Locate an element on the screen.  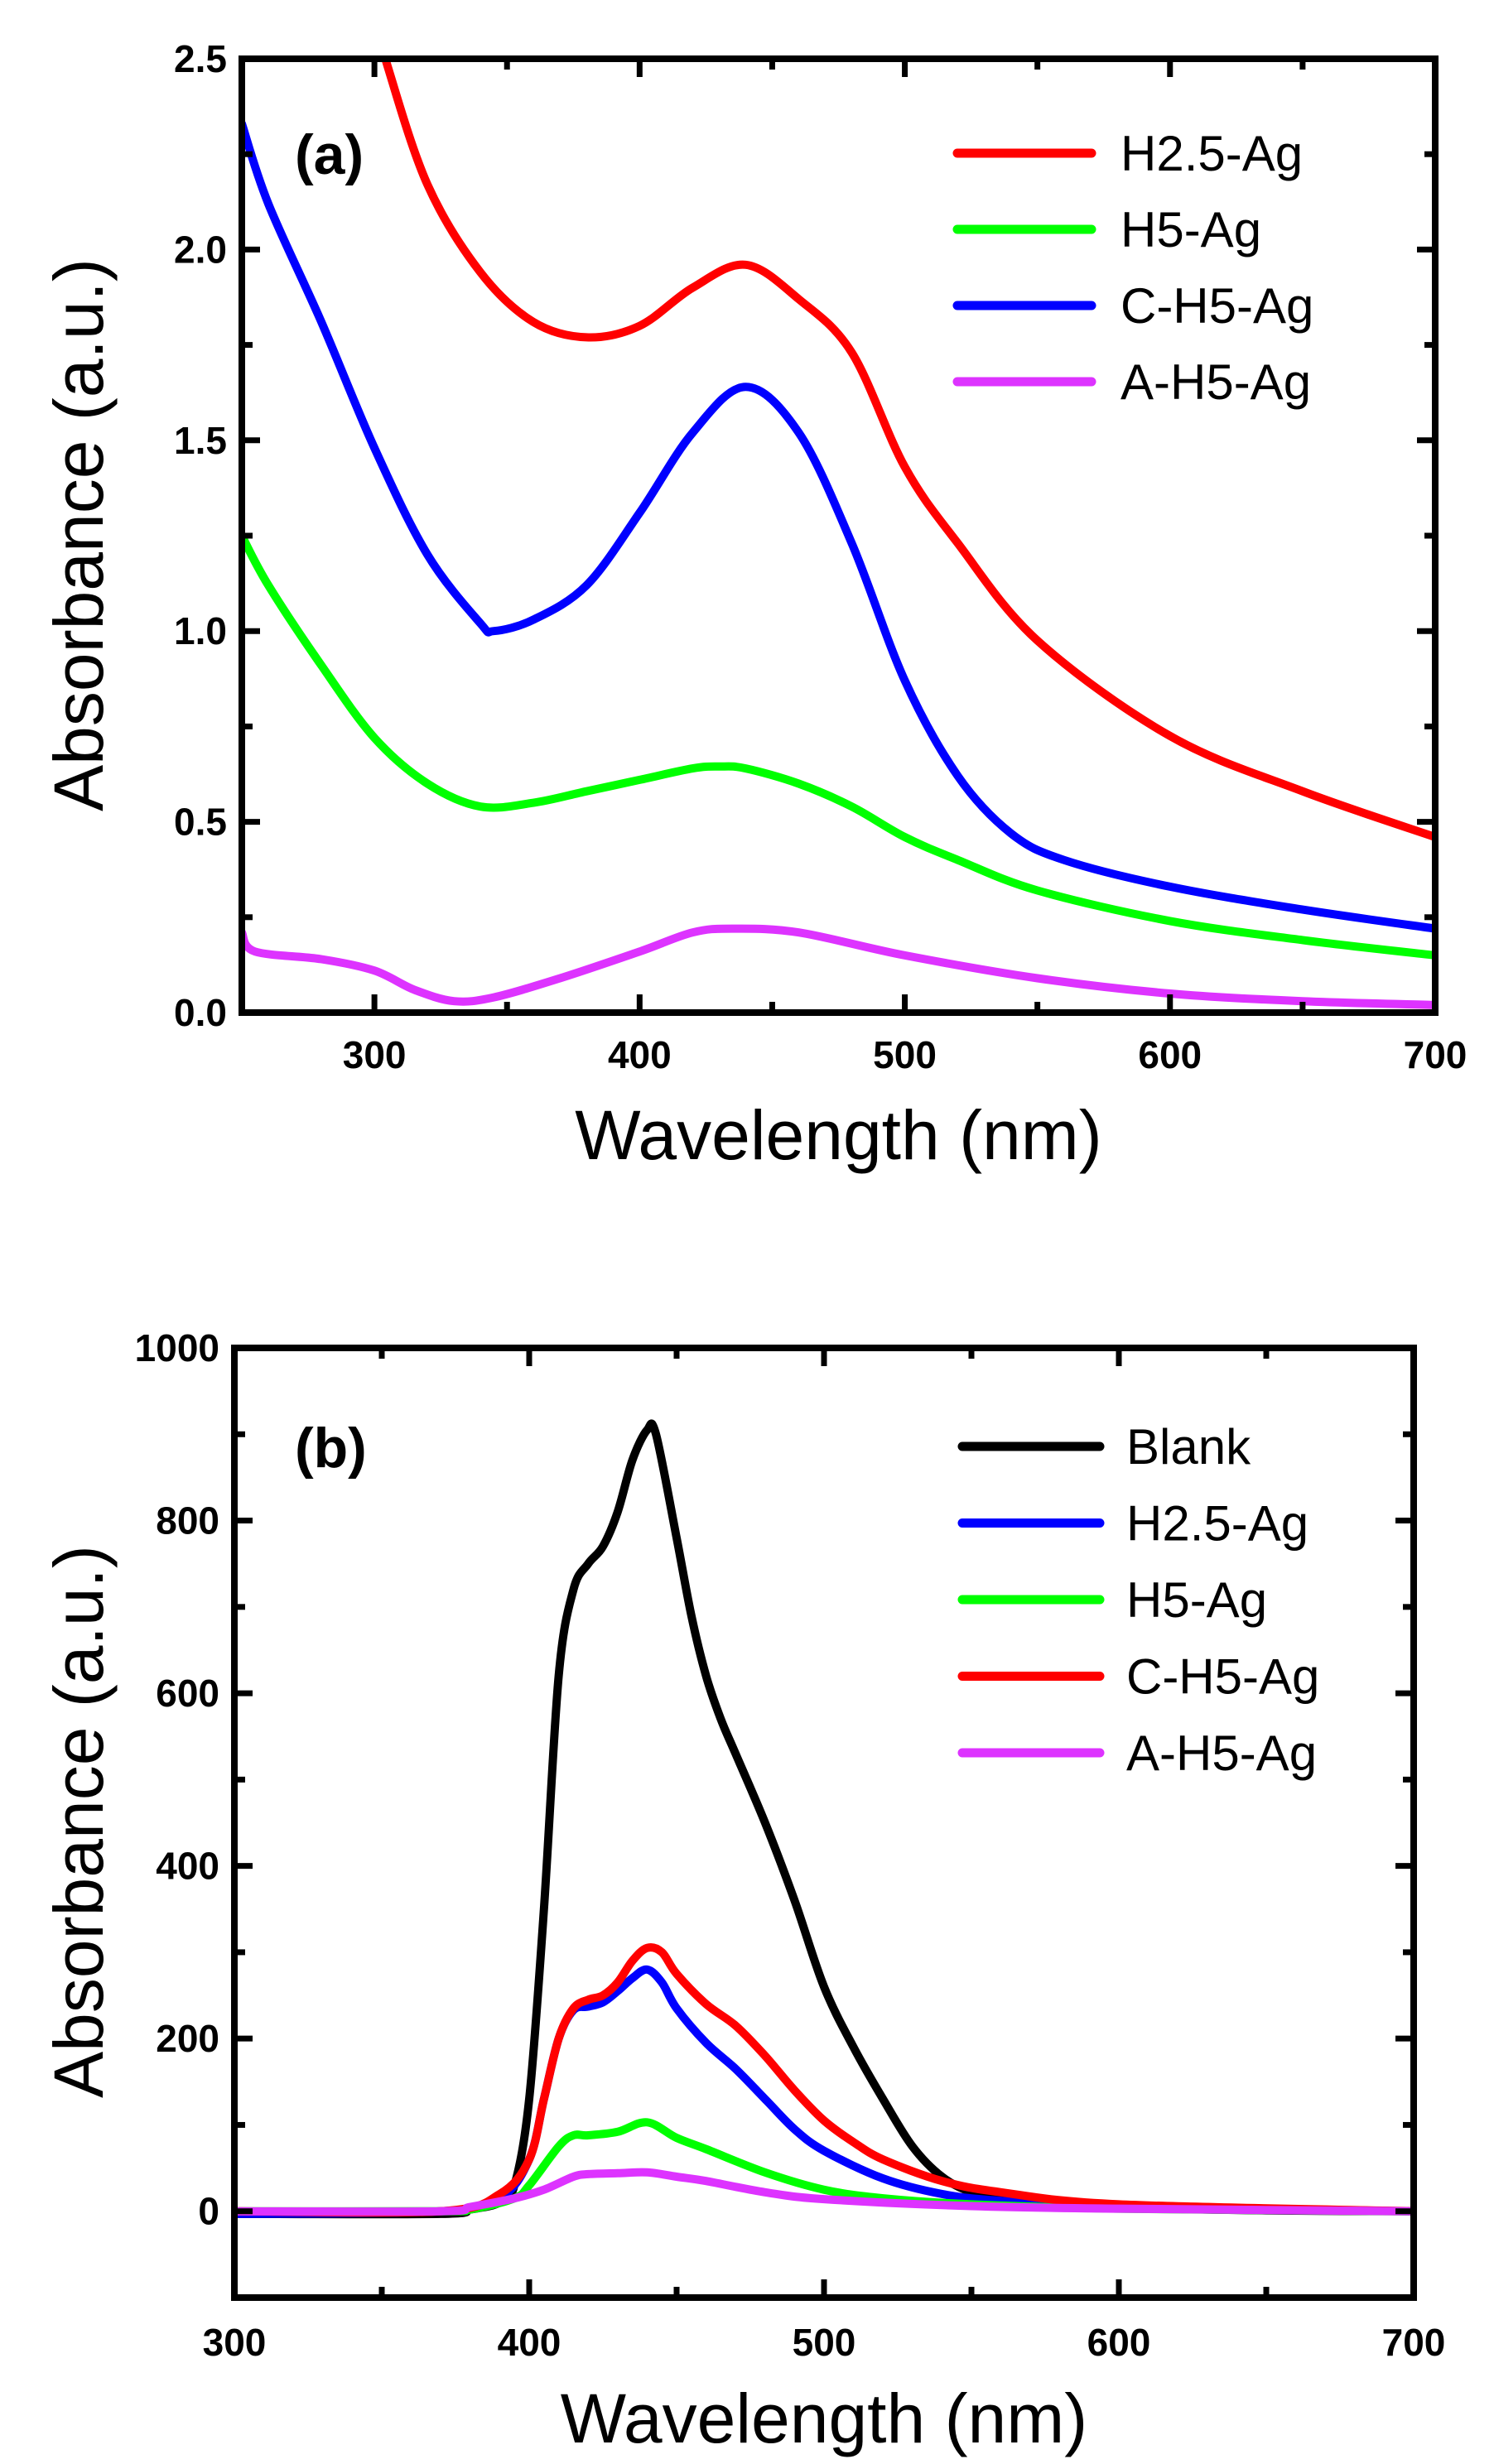
legend: Blank H2.5-Ag H5-Ag C-H5-Ag A-H5-Ag is located at coordinates (1138, 1600).